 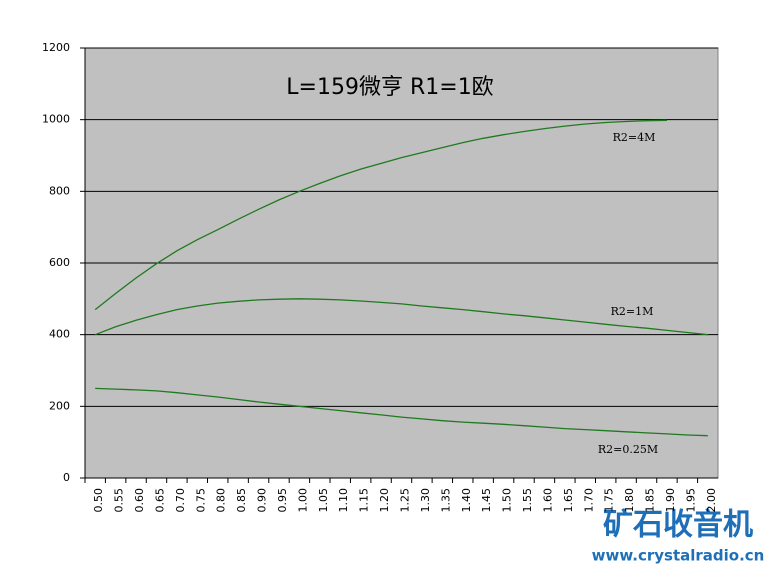 I want to click on x-tick-label: 0.55, so click(x=119, y=500).